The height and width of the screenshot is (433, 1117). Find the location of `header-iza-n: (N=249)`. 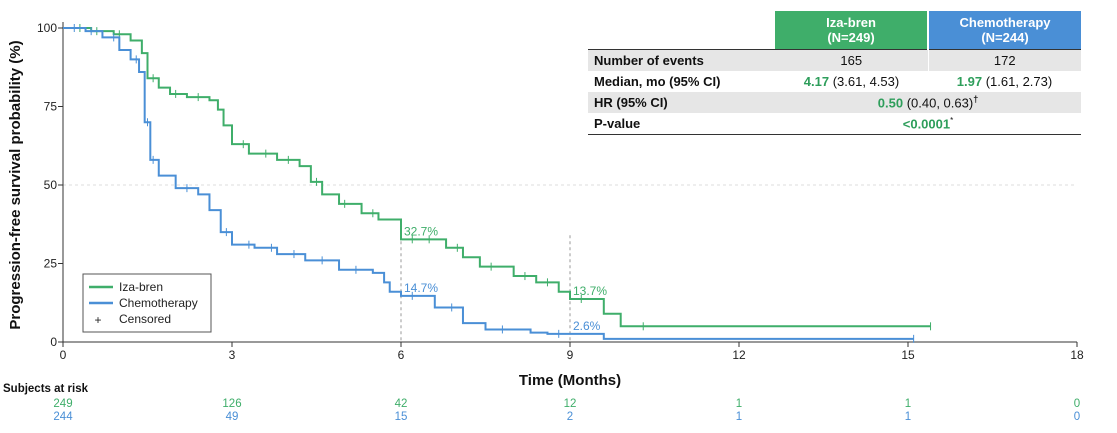

header-iza-n: (N=249) is located at coordinates (851, 37).